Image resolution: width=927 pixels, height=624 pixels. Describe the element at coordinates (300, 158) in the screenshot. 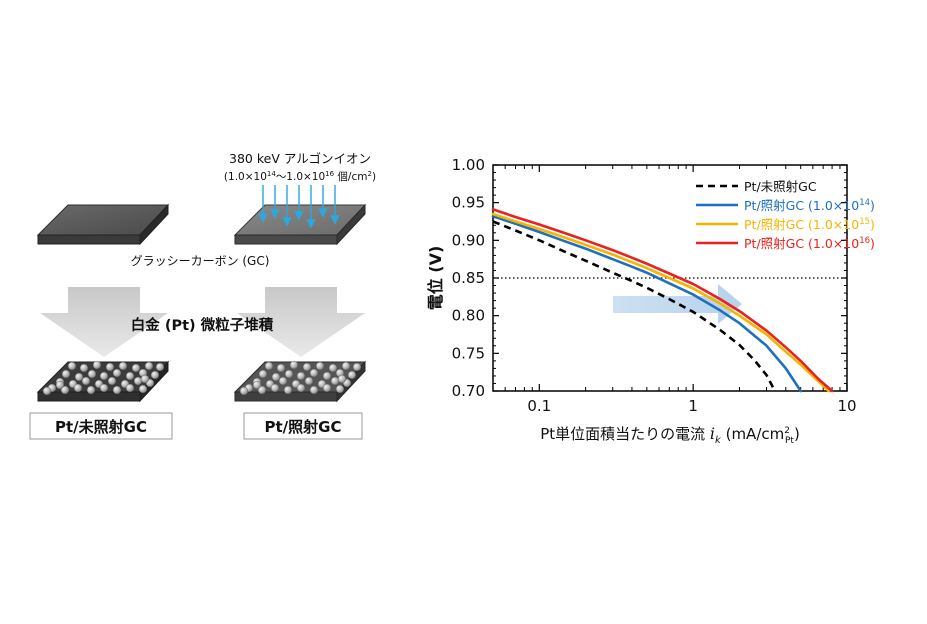

I see `ion-beam-label: 380 keV アルゴンイオン` at that location.